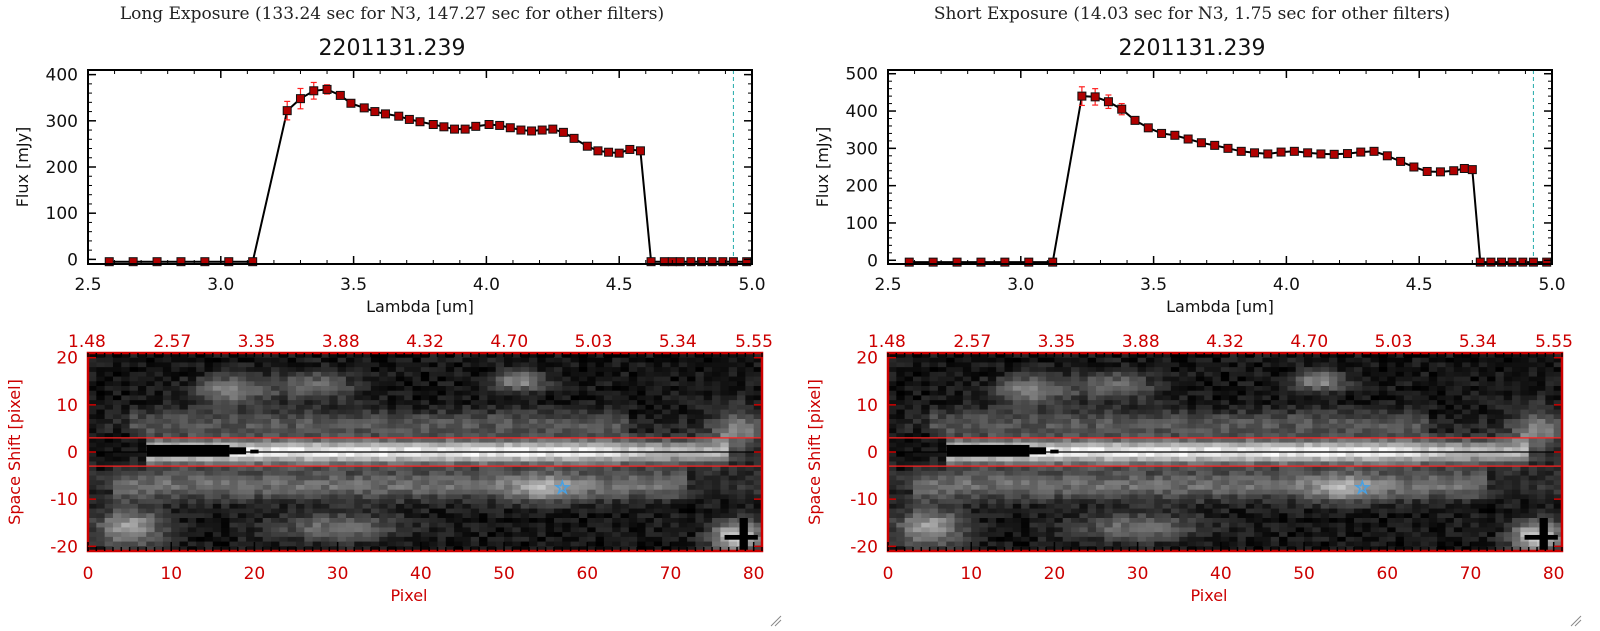  Describe the element at coordinates (1082, 96) in the screenshot. I see `data-point` at that location.